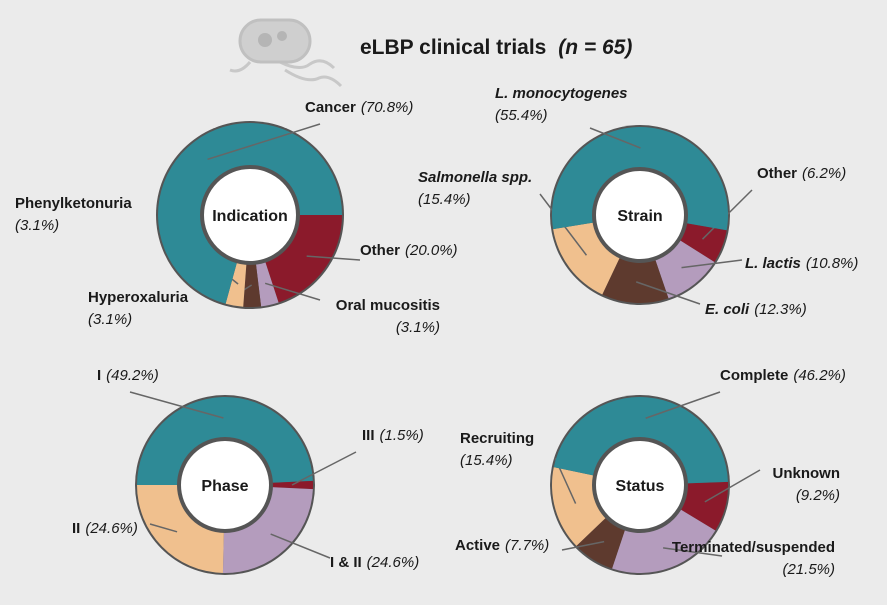  What do you see at coordinates (753, 547) in the screenshot?
I see `category-name: Terminated/suspended` at bounding box center [753, 547].